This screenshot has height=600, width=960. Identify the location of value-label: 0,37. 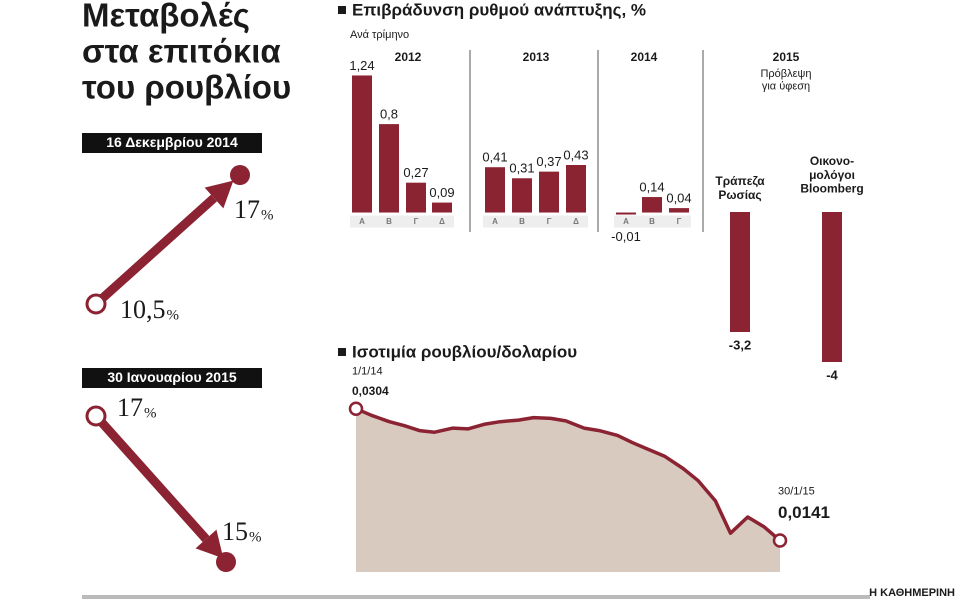
(548, 161).